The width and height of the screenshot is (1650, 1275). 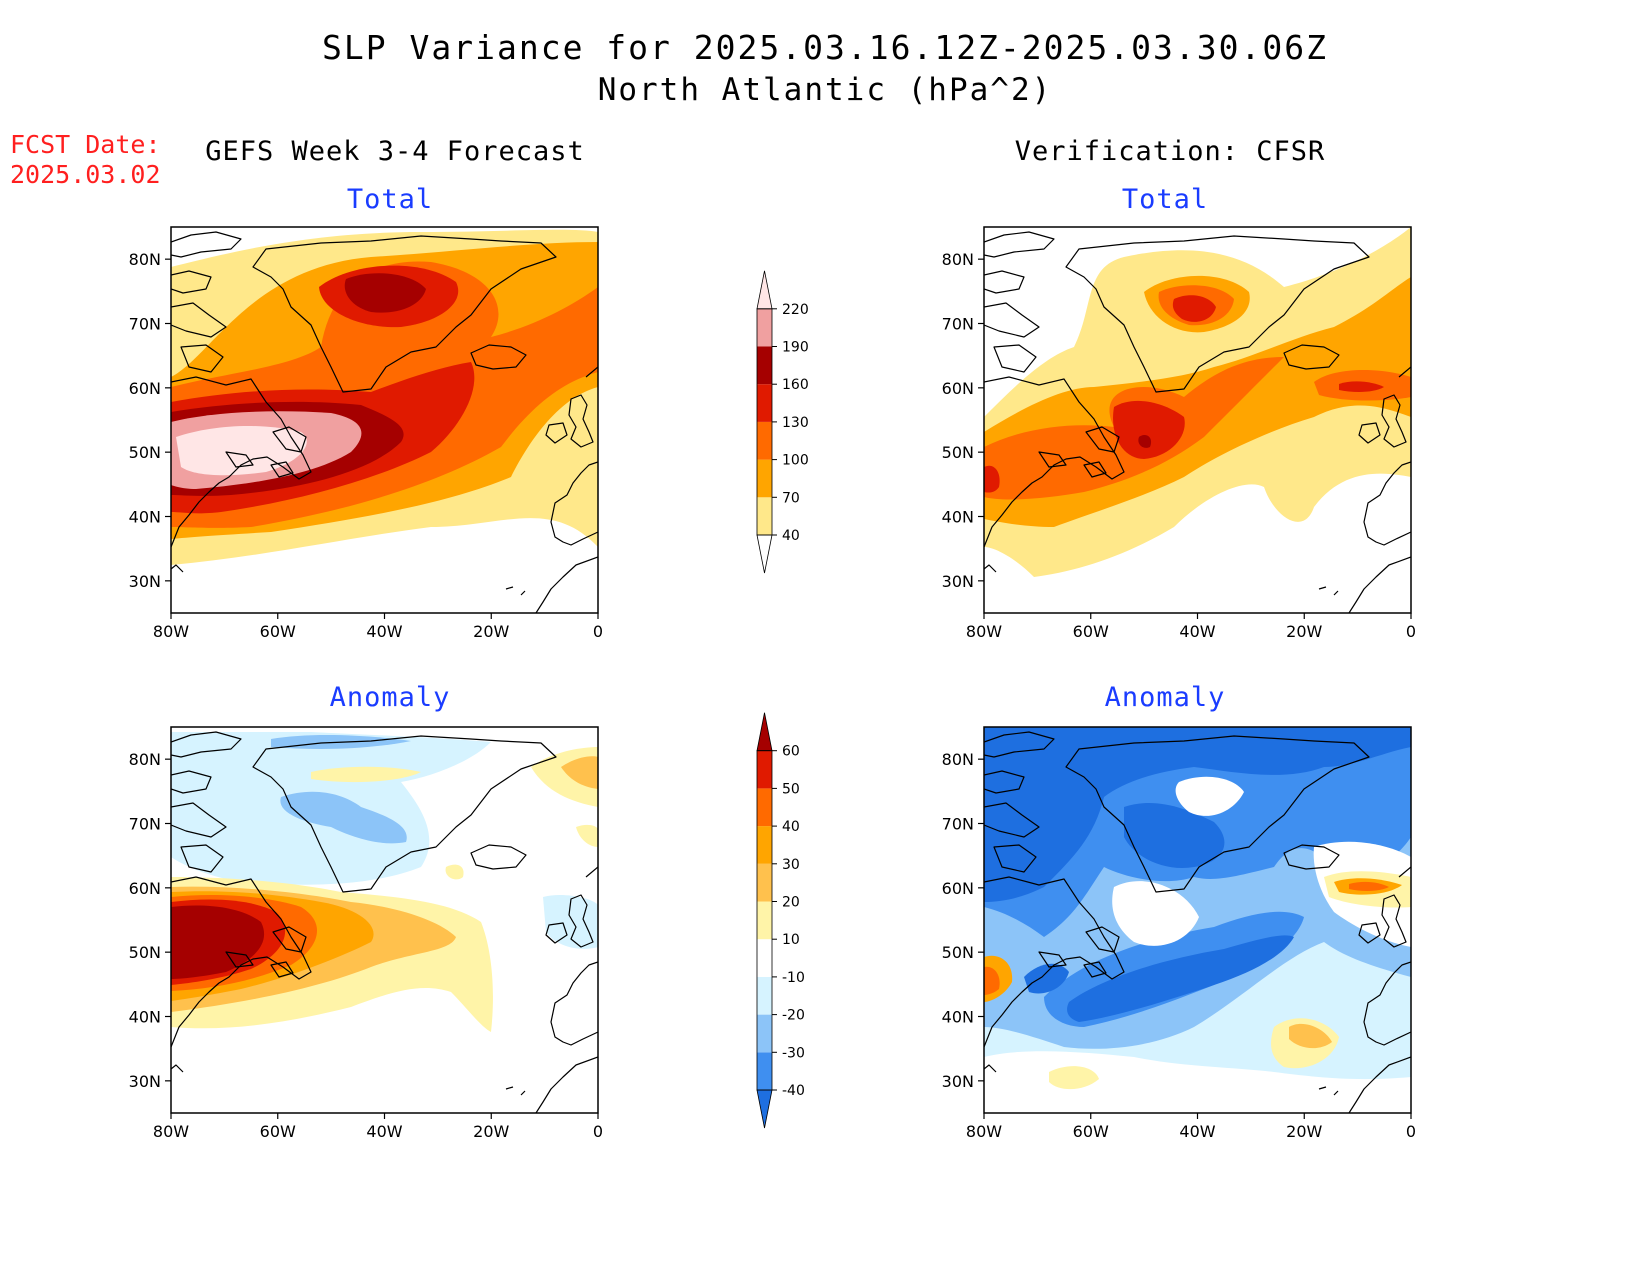 What do you see at coordinates (1165, 199) in the screenshot?
I see `panel-label-top-right: Total` at bounding box center [1165, 199].